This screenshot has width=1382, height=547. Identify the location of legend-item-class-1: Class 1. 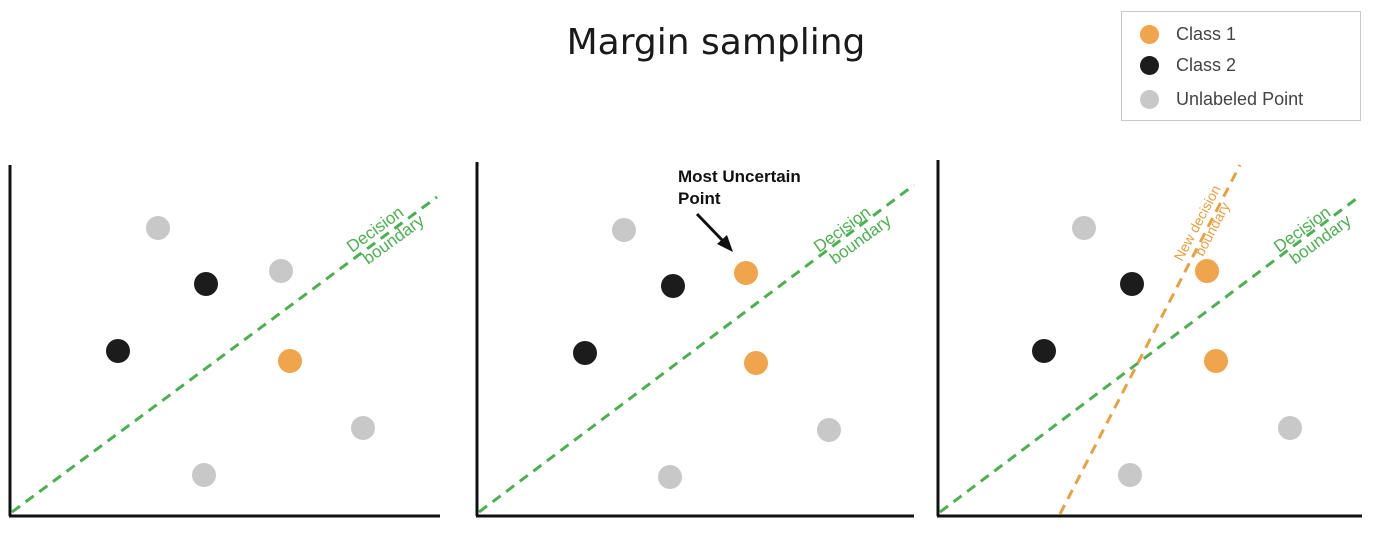
(1188, 34).